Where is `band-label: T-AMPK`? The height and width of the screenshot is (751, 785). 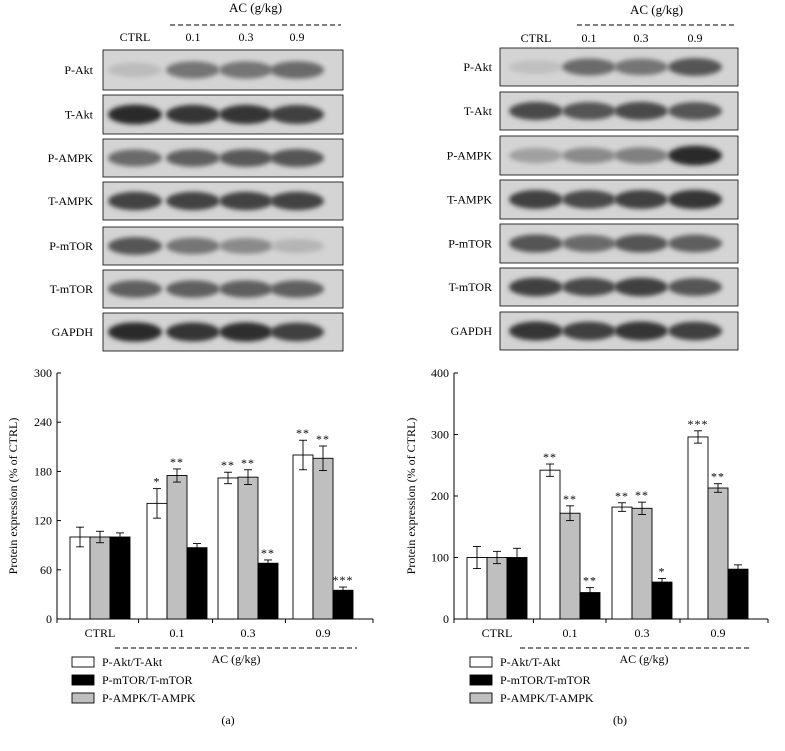
band-label: T-AMPK is located at coordinates (70, 201).